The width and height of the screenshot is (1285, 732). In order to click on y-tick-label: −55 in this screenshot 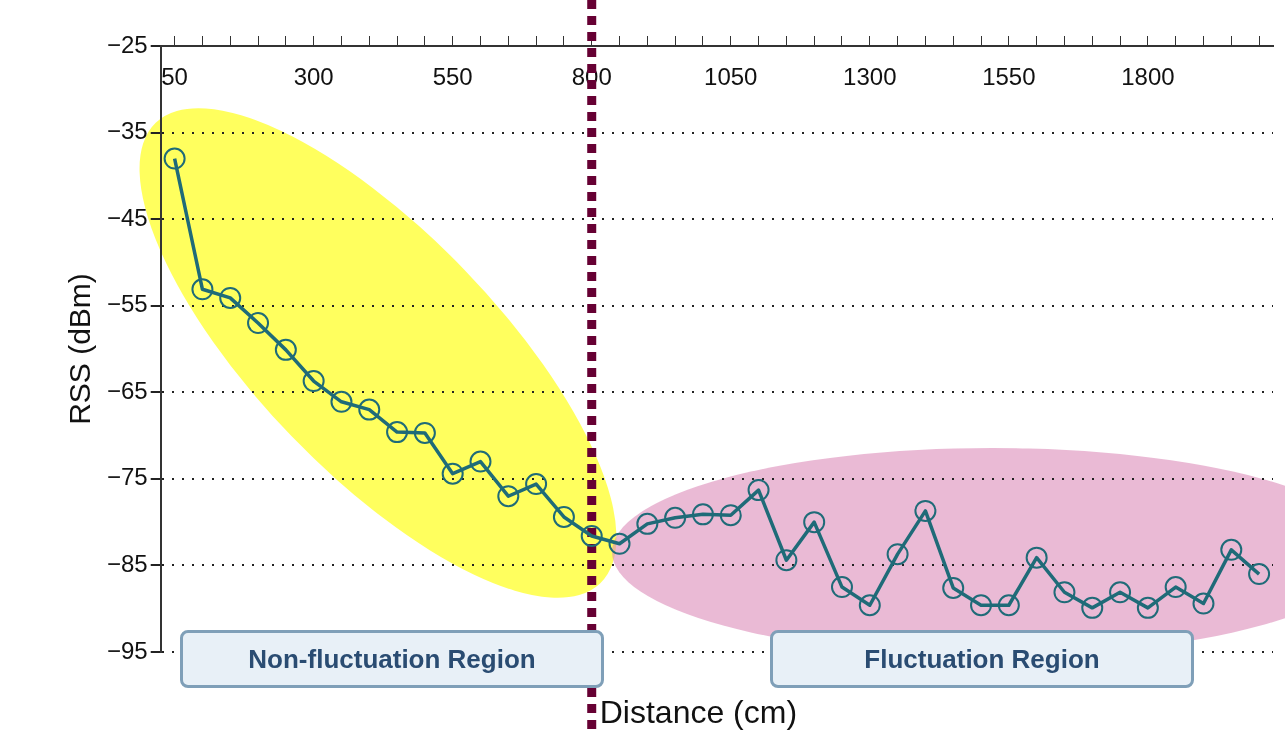, I will do `click(127, 304)`.